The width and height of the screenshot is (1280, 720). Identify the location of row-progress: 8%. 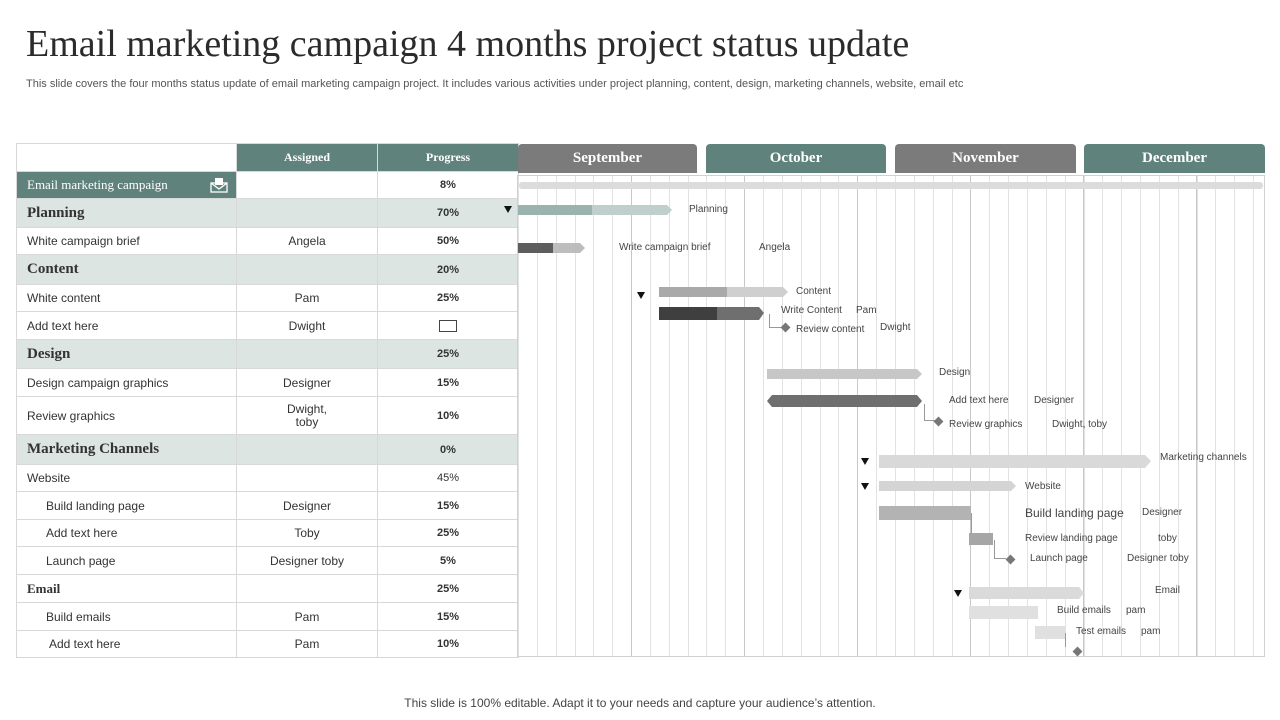
(448, 185).